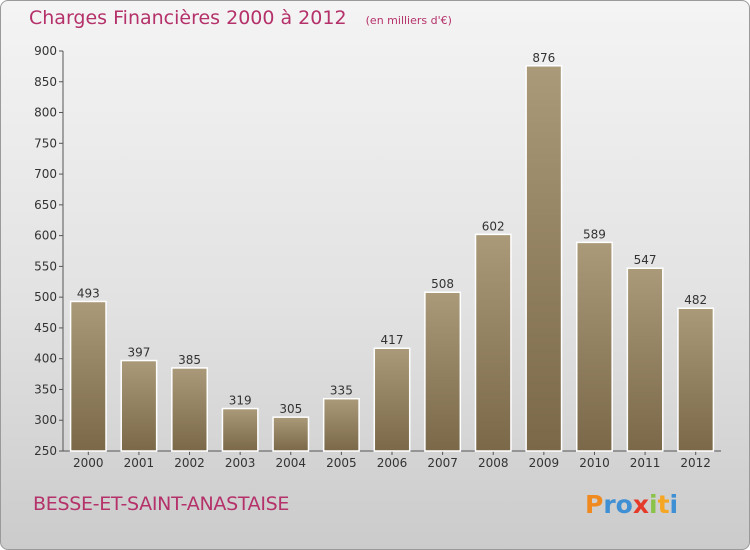 The width and height of the screenshot is (750, 550). Describe the element at coordinates (45, 236) in the screenshot. I see `y-tick-label: 600` at that location.